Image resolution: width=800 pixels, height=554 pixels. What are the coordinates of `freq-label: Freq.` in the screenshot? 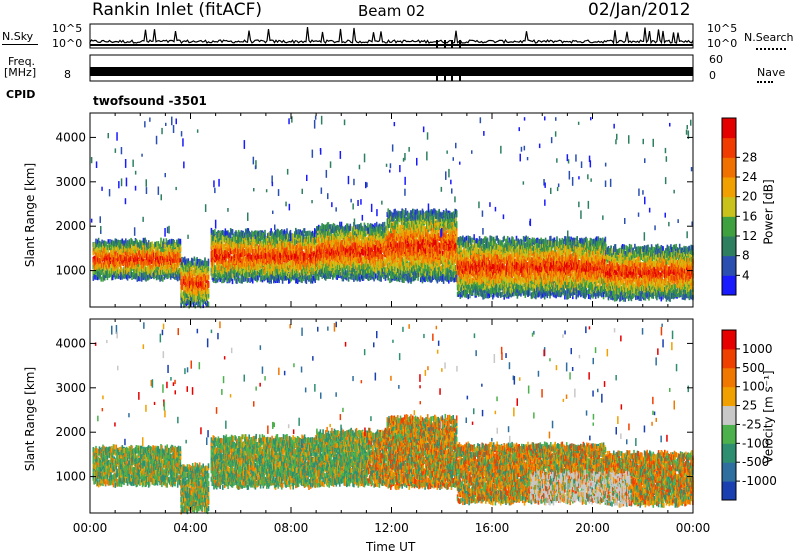 It's located at (21, 61).